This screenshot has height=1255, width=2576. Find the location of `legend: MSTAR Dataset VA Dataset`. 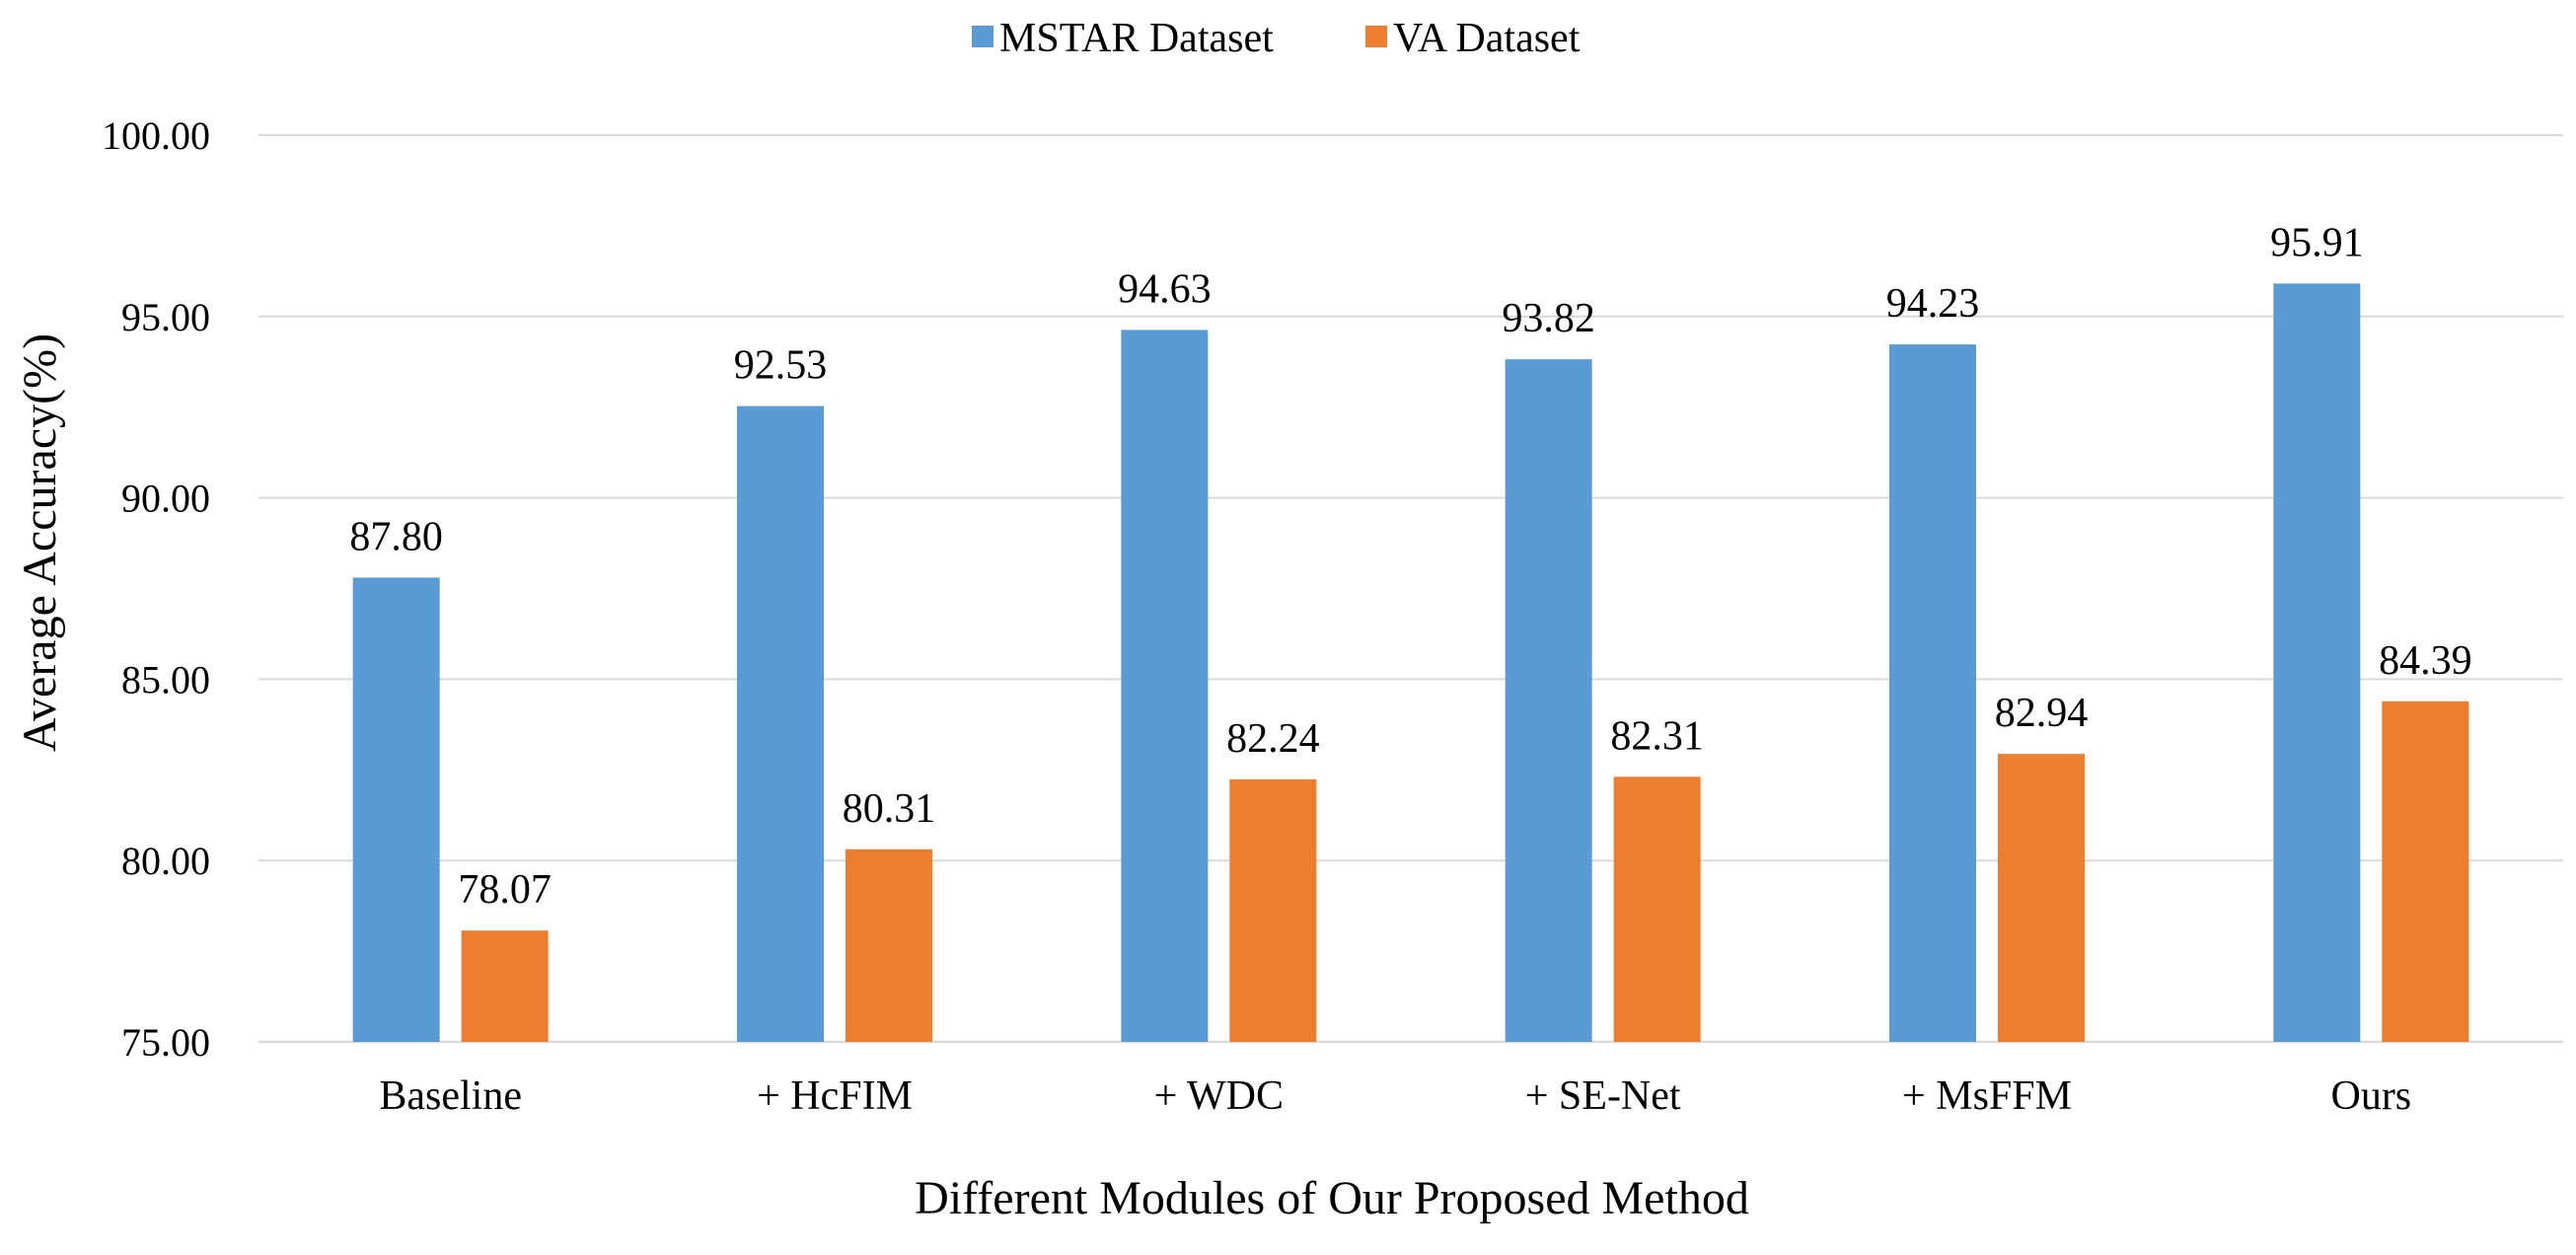

legend: MSTAR Dataset VA Dataset is located at coordinates (1276, 38).